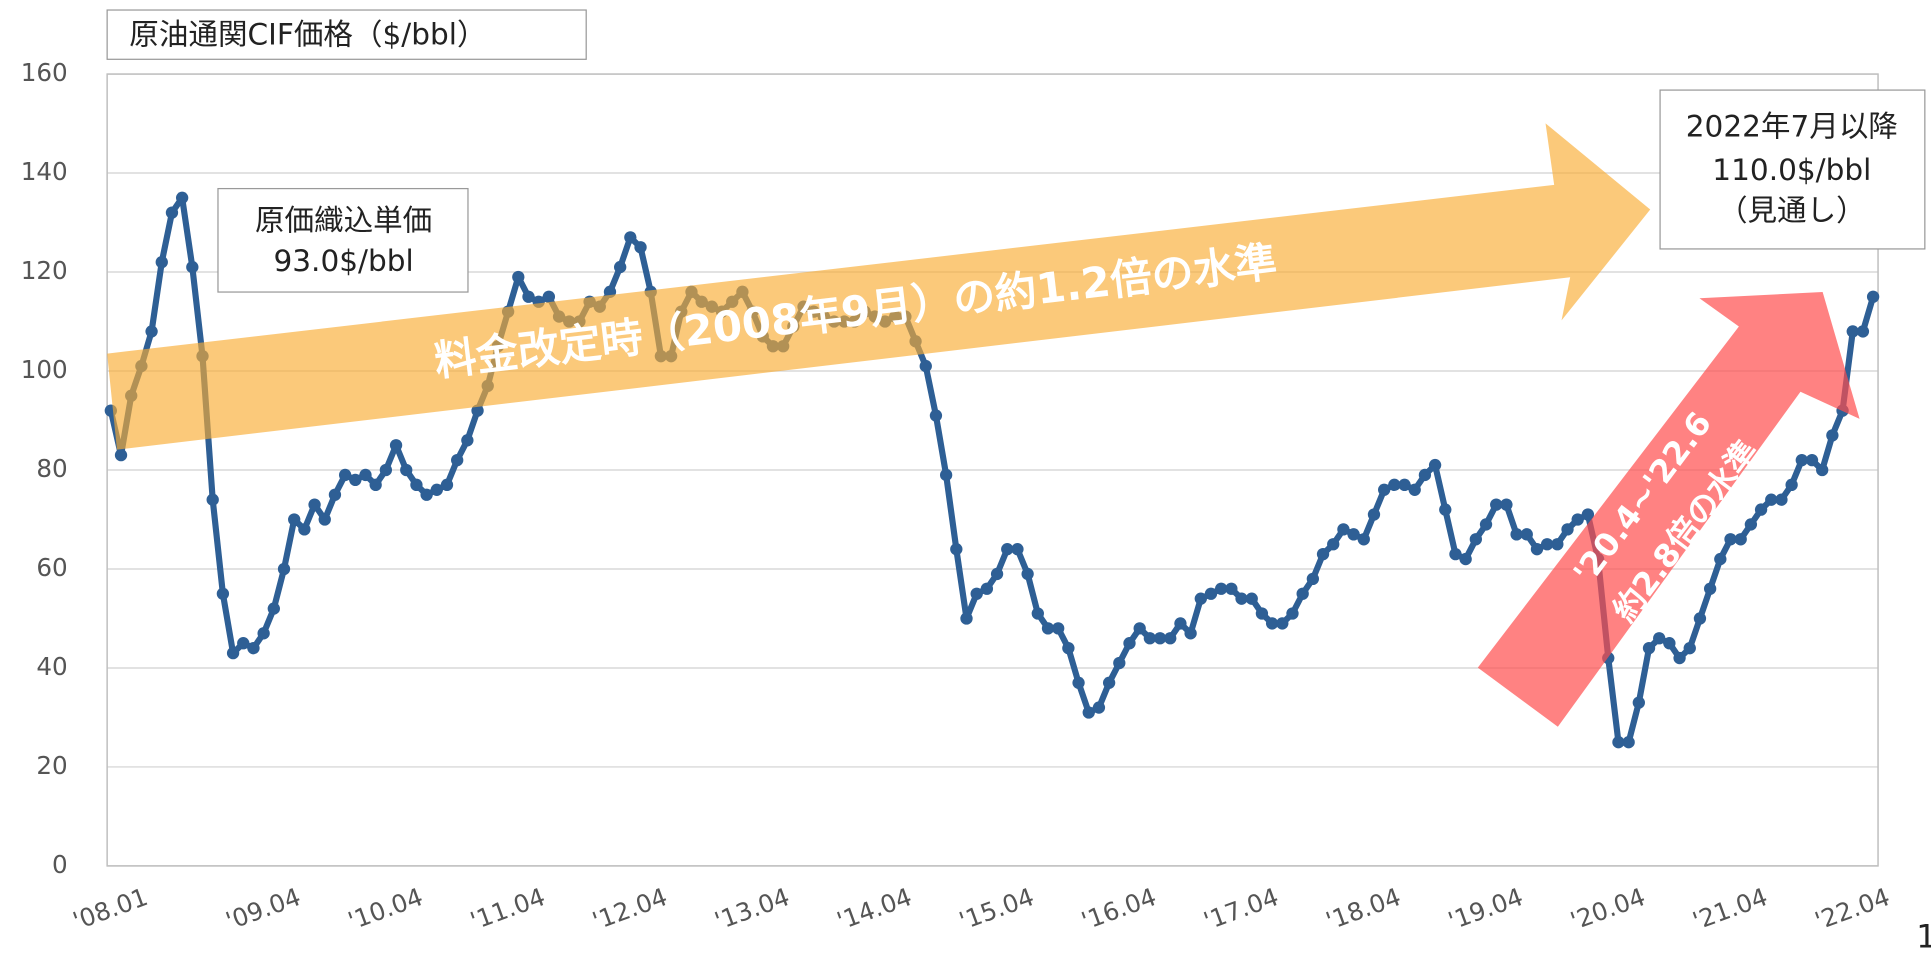  What do you see at coordinates (1119, 909) in the screenshot?
I see `x-tick-label: '16.04` at bounding box center [1119, 909].